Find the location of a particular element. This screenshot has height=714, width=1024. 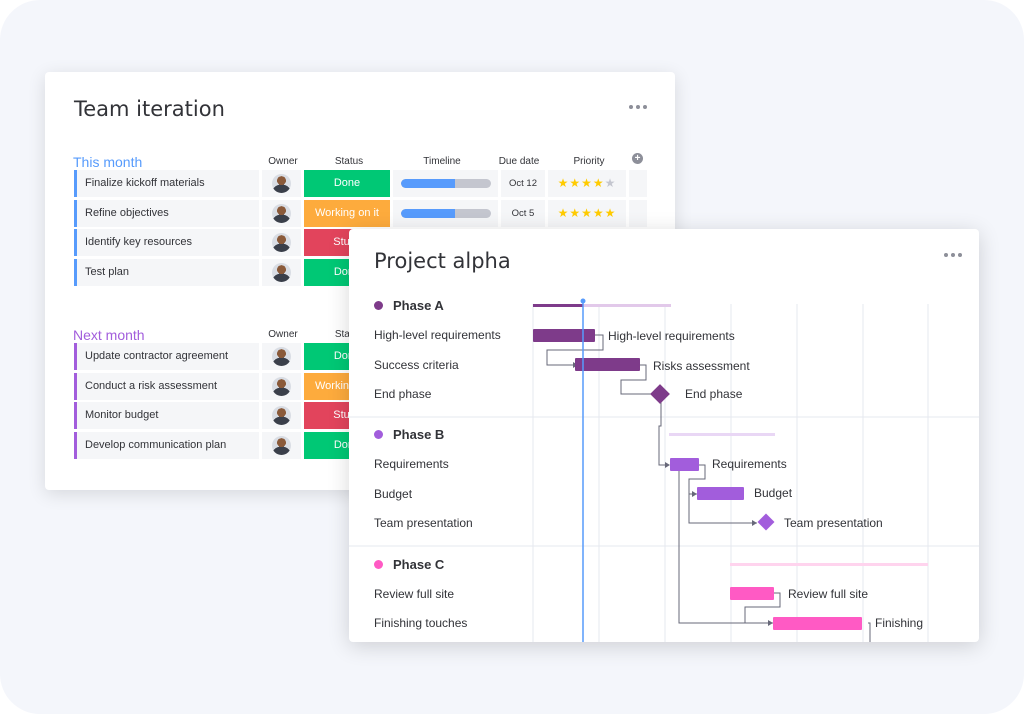

group-title: Next month is located at coordinates (109, 335).